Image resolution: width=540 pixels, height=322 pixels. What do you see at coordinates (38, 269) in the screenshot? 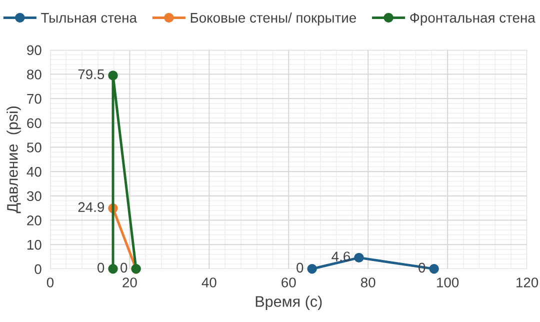
I see `y-tick-label: 0` at bounding box center [38, 269].